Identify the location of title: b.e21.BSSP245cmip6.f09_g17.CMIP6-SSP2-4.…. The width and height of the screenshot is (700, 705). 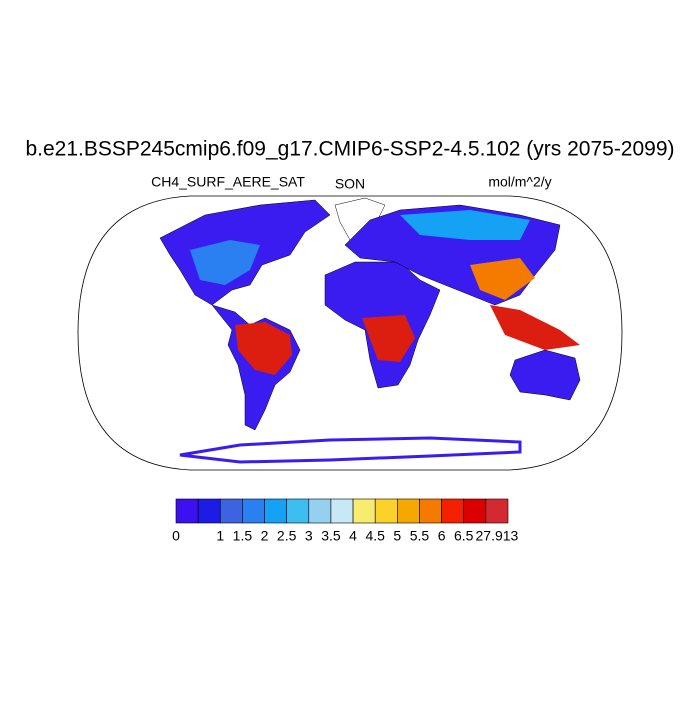
(349, 149).